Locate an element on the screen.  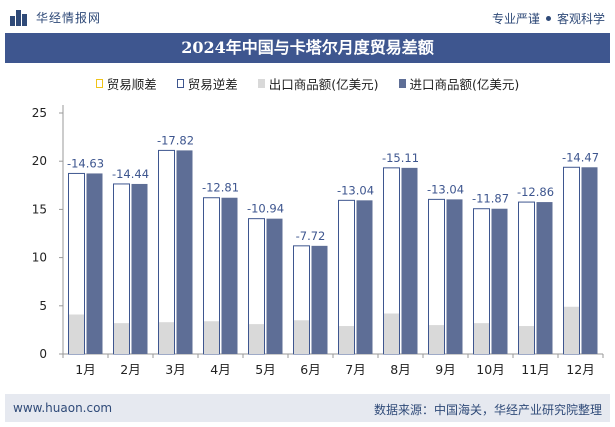
legend-item-surplus: 贸易顺差 is located at coordinates (126, 83).